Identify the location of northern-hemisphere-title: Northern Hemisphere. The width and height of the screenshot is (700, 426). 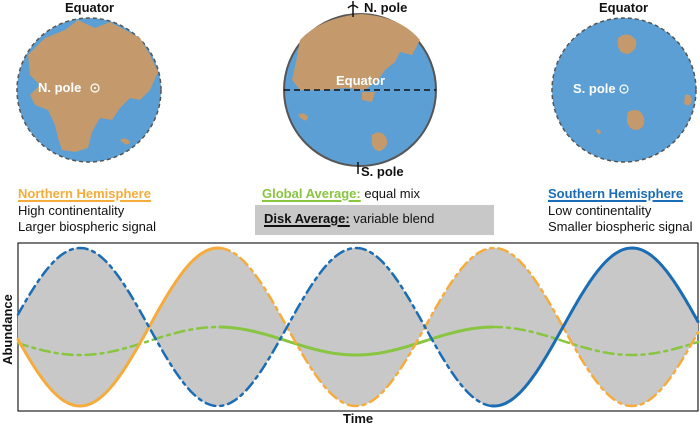
(84, 193).